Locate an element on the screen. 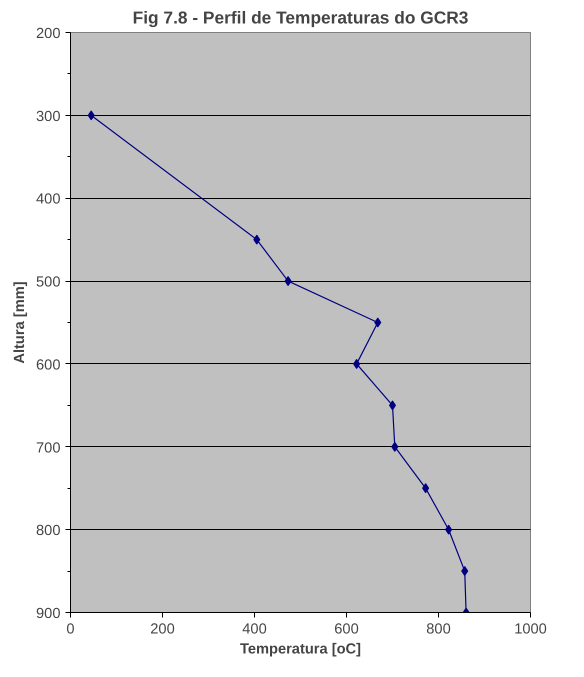 Image resolution: width=584 pixels, height=677 pixels. x-tick-label: 1000 is located at coordinates (530, 630).